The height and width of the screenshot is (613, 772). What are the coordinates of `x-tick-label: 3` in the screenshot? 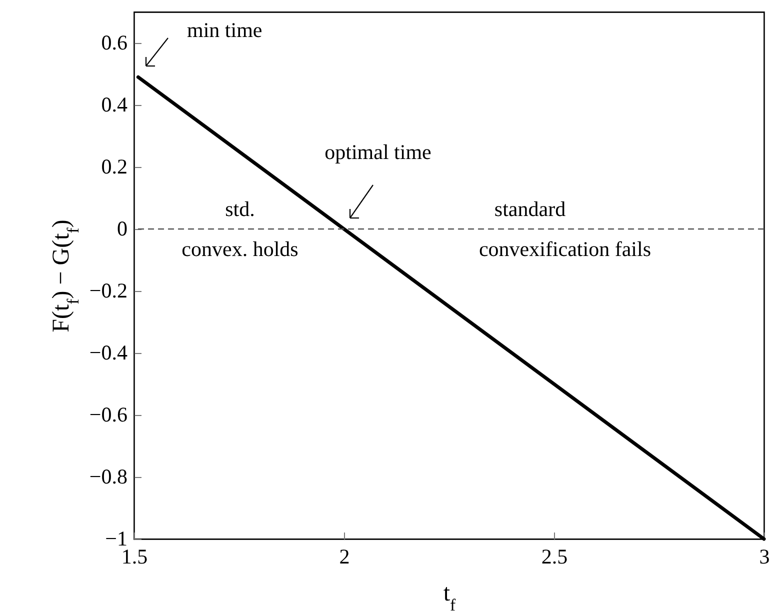 It's located at (764, 556).